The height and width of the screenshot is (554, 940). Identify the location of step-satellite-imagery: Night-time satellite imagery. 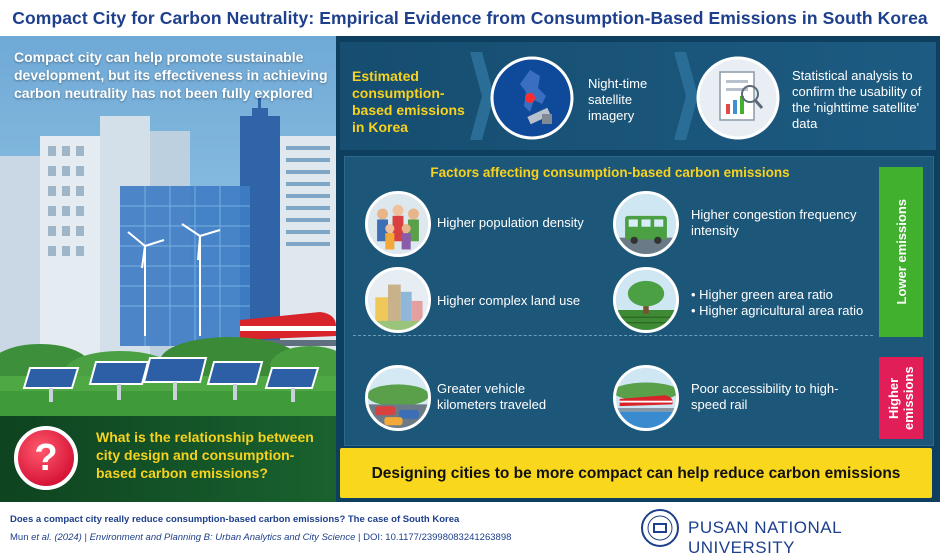
(618, 99).